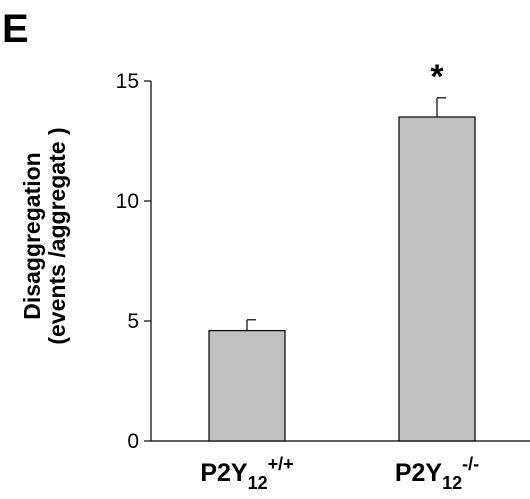 The width and height of the screenshot is (530, 499). I want to click on y-tick-label: 5, so click(133, 321).